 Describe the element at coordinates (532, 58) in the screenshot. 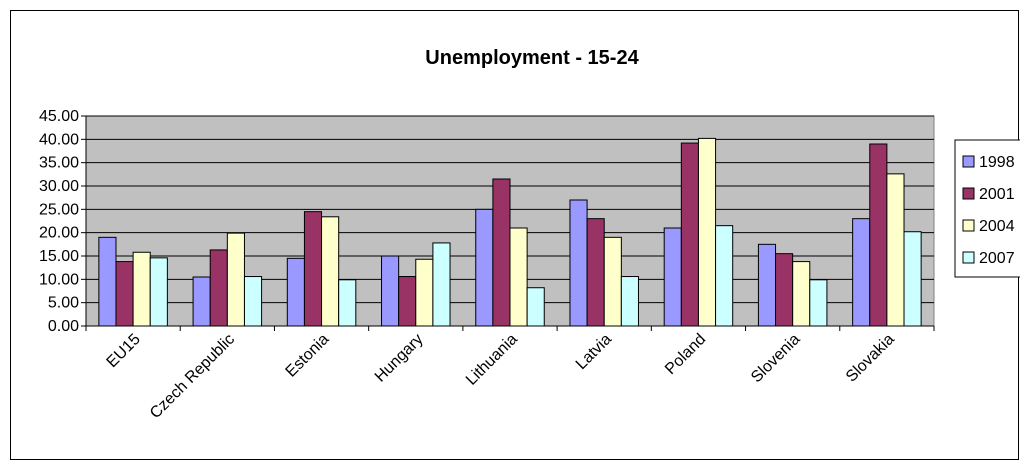

I see `chart-title: Unemployment - 15-24` at that location.